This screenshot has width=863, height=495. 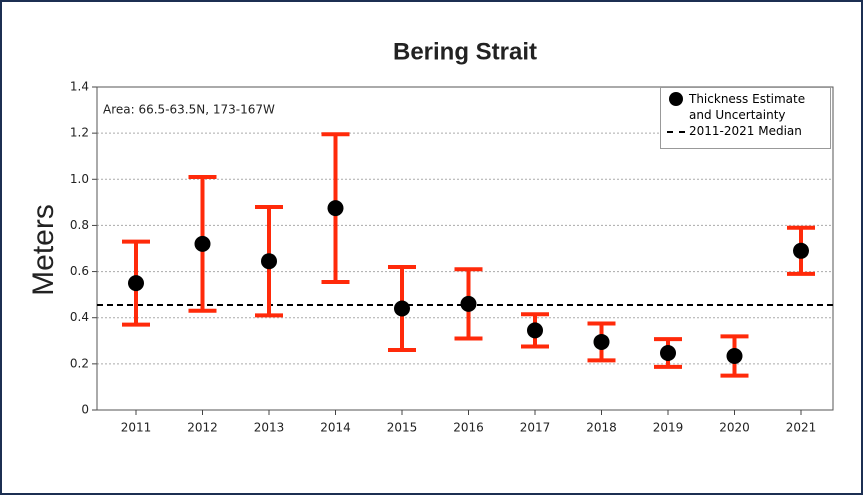 I want to click on annotation: Area: 66.5-63.5N, 173-167W, so click(x=189, y=110).